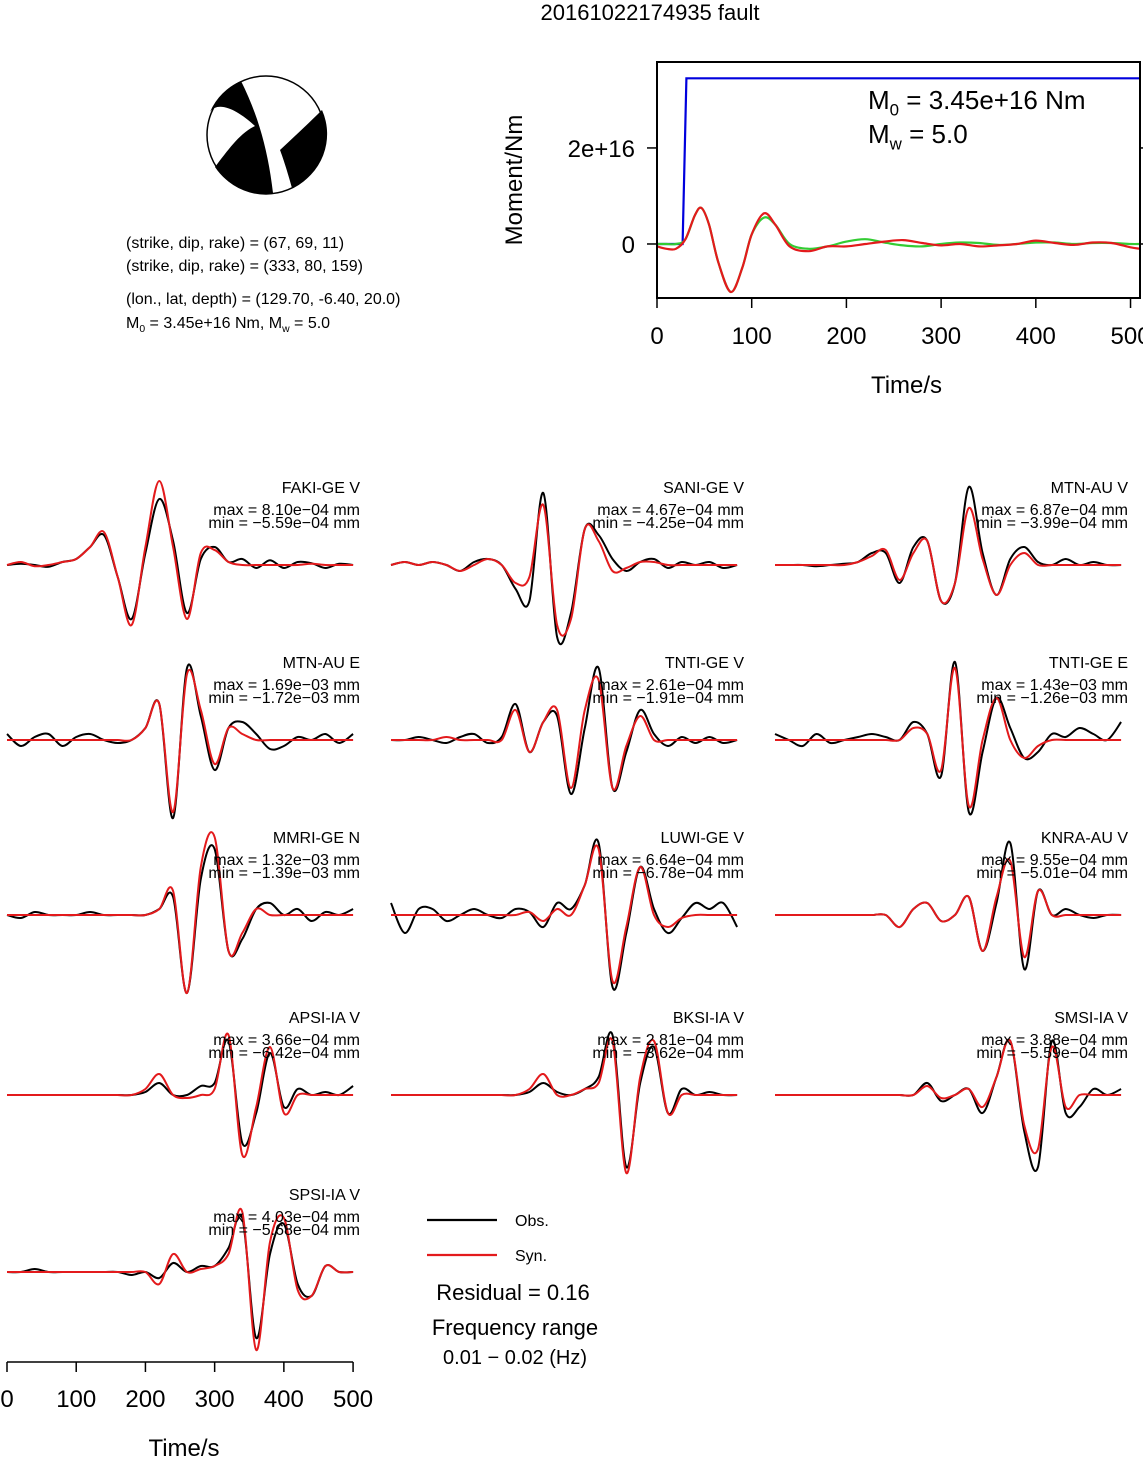 The width and height of the screenshot is (1143, 1458). What do you see at coordinates (894, 110) in the screenshot?
I see `subscript: 0` at bounding box center [894, 110].